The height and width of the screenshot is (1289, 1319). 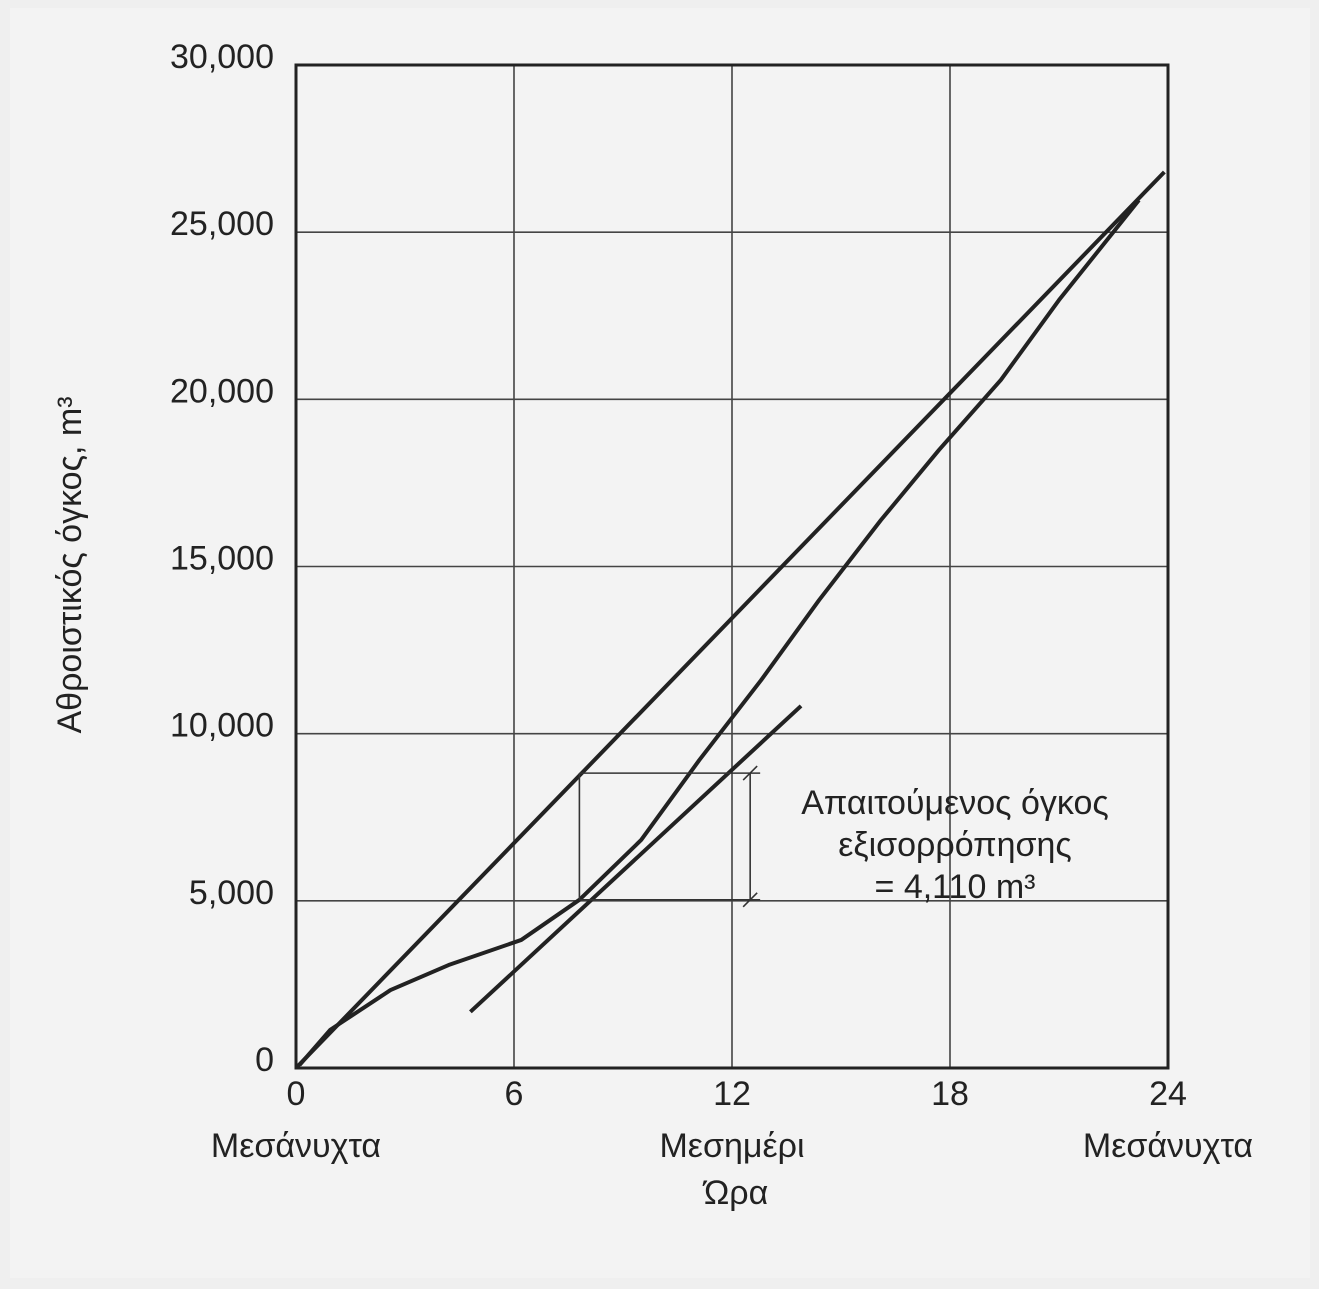 I want to click on x-tick-label: 6, so click(x=514, y=1094).